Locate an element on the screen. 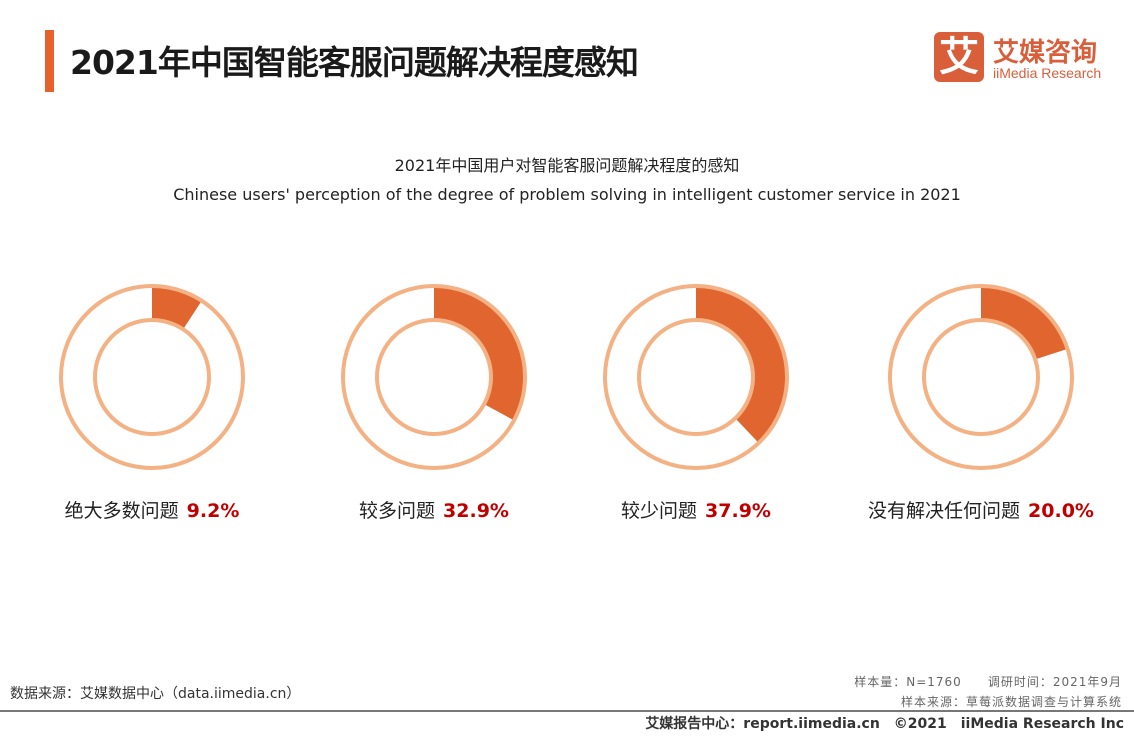  page-title: 2021年中国智能客服问题解决程度感知 is located at coordinates (354, 62).